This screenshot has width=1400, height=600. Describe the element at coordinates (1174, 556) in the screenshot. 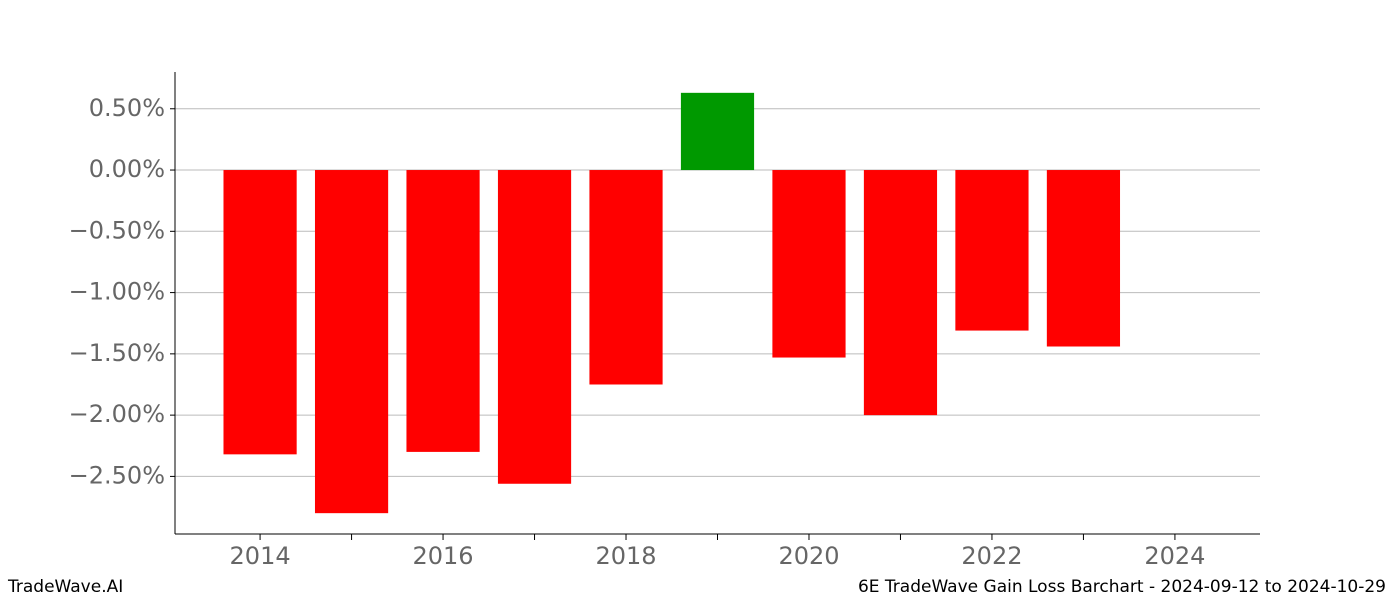

I see `x-tick-label: 2024` at that location.